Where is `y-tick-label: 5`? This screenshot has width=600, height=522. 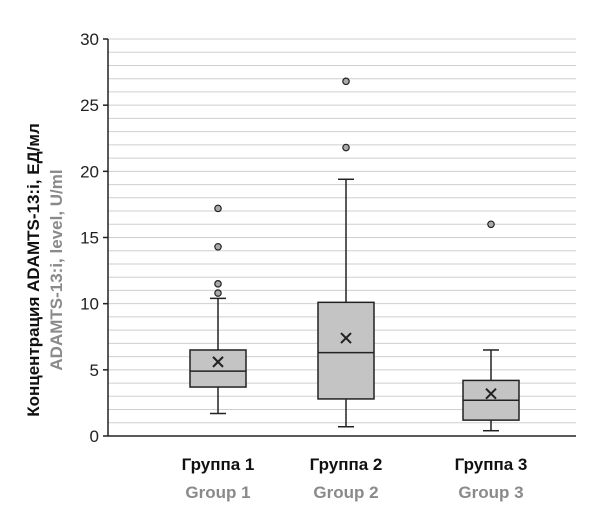 y-tick-label: 5 is located at coordinates (94, 370).